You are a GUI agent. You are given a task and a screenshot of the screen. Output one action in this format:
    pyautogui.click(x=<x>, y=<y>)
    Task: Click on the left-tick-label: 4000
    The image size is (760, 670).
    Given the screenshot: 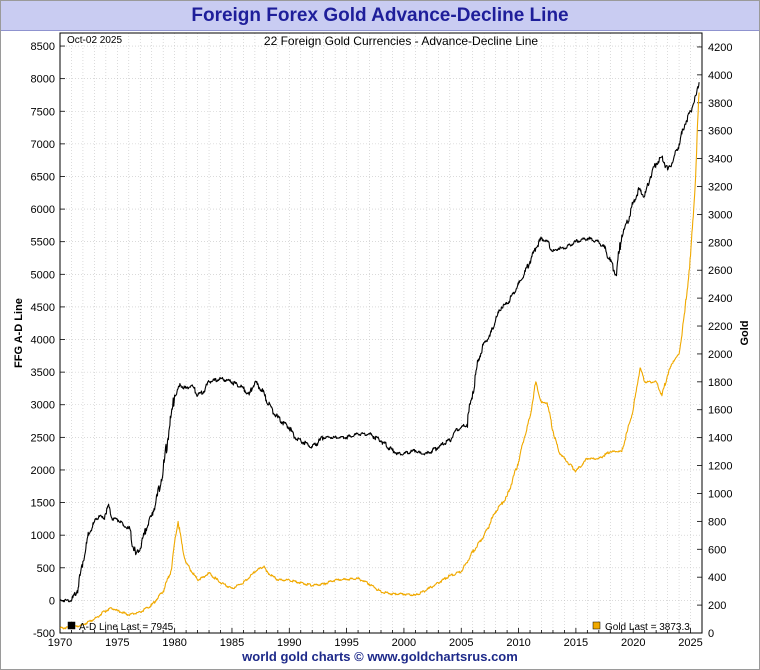 What is the action you would take?
    pyautogui.click(x=43, y=341)
    